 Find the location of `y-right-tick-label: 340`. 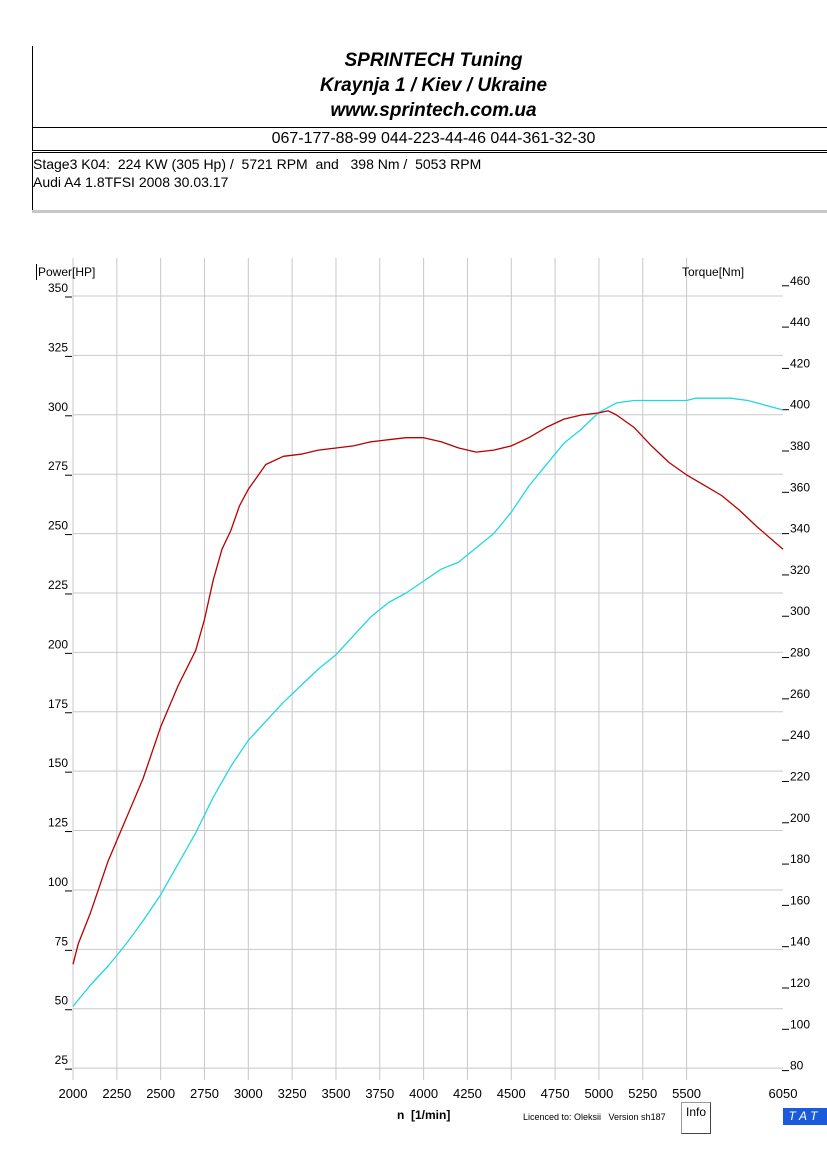

y-right-tick-label: 340 is located at coordinates (800, 529).